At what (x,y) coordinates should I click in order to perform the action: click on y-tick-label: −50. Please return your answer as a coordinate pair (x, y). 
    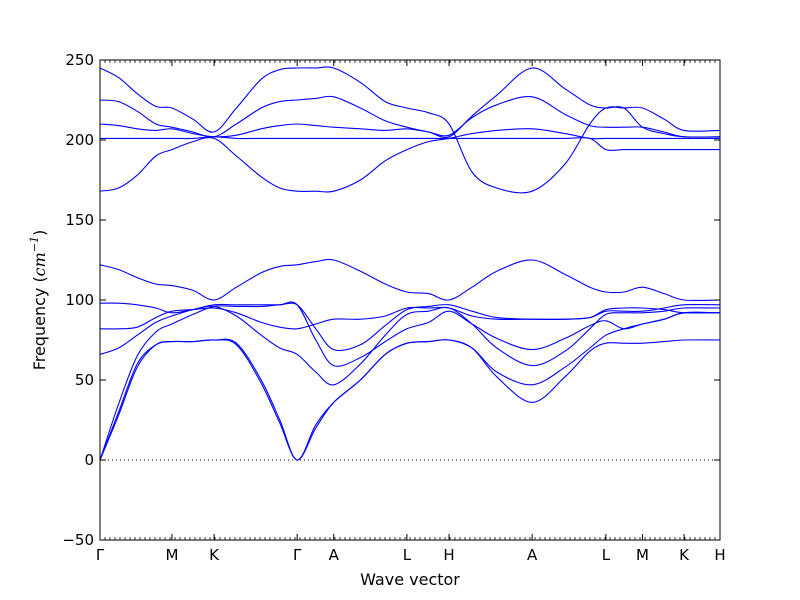
    Looking at the image, I should click on (78, 540).